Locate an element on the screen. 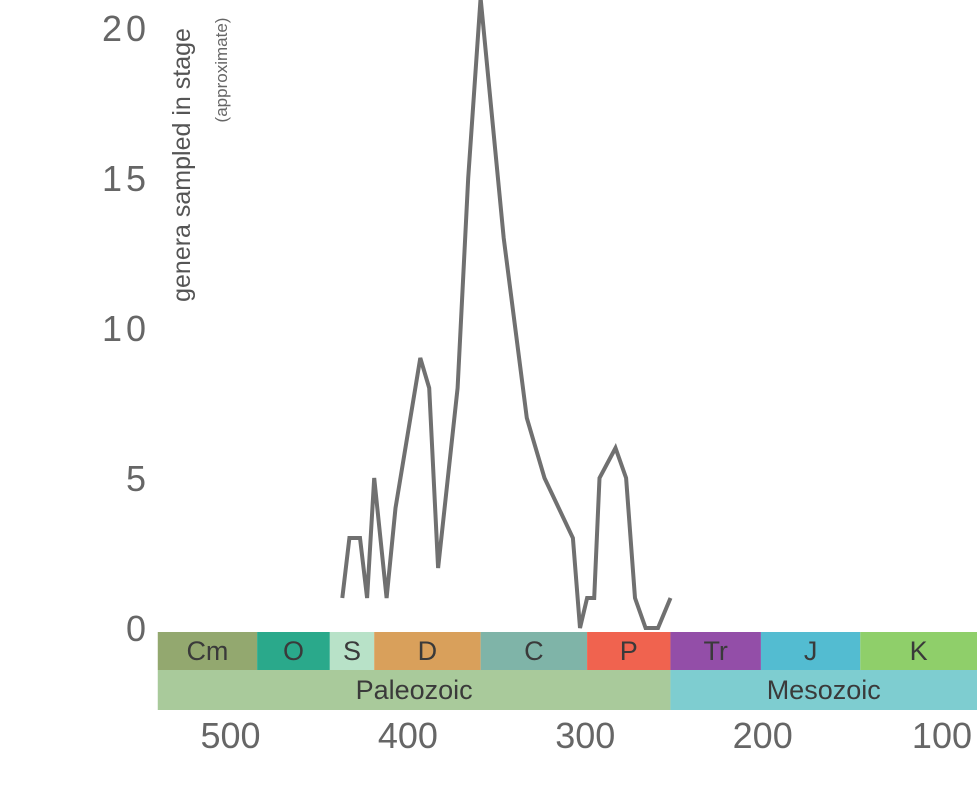  y-tick-label: 5 is located at coordinates (138, 478).